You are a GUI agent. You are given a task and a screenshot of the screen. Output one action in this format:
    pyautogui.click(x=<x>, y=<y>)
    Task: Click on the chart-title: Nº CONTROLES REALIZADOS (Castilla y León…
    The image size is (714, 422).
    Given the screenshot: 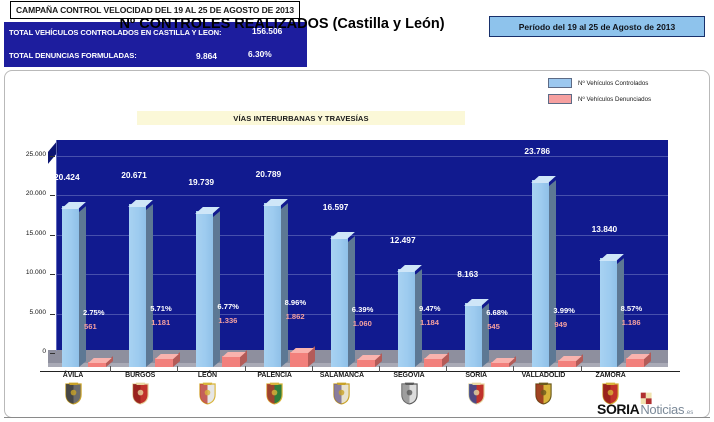 What is the action you would take?
    pyautogui.click(x=282, y=24)
    